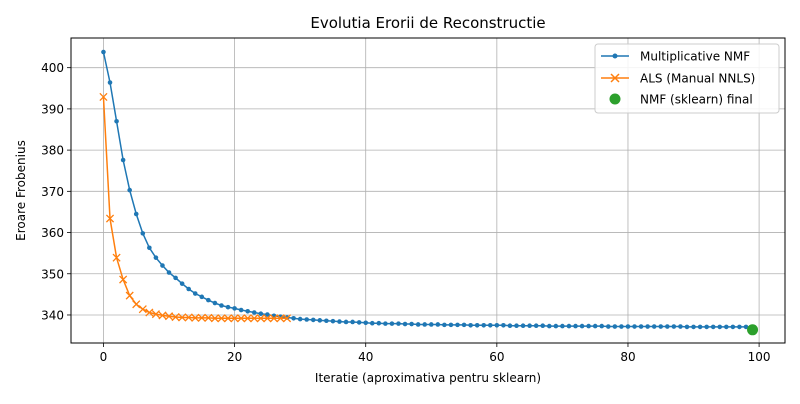  Describe the element at coordinates (627, 357) in the screenshot. I see `x-tick-label: 80` at that location.